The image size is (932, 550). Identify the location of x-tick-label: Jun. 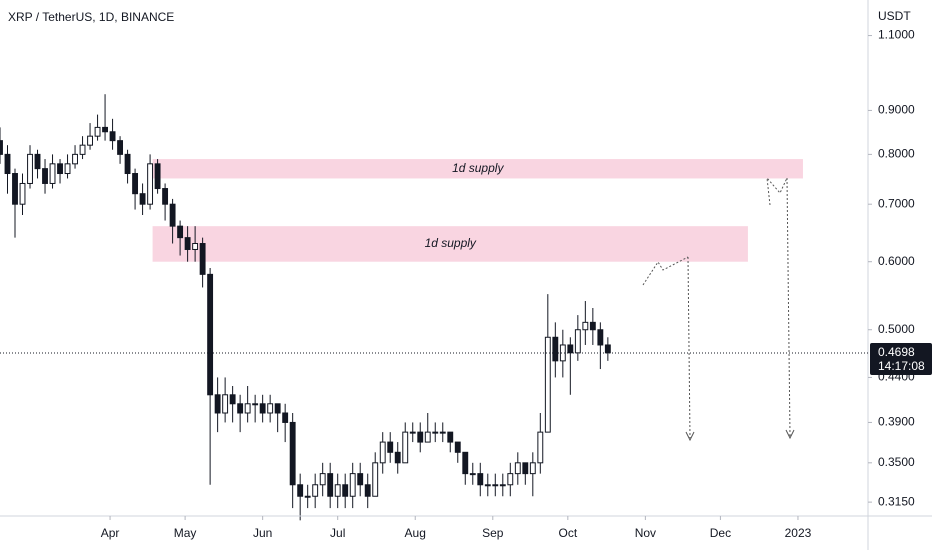
(262, 533).